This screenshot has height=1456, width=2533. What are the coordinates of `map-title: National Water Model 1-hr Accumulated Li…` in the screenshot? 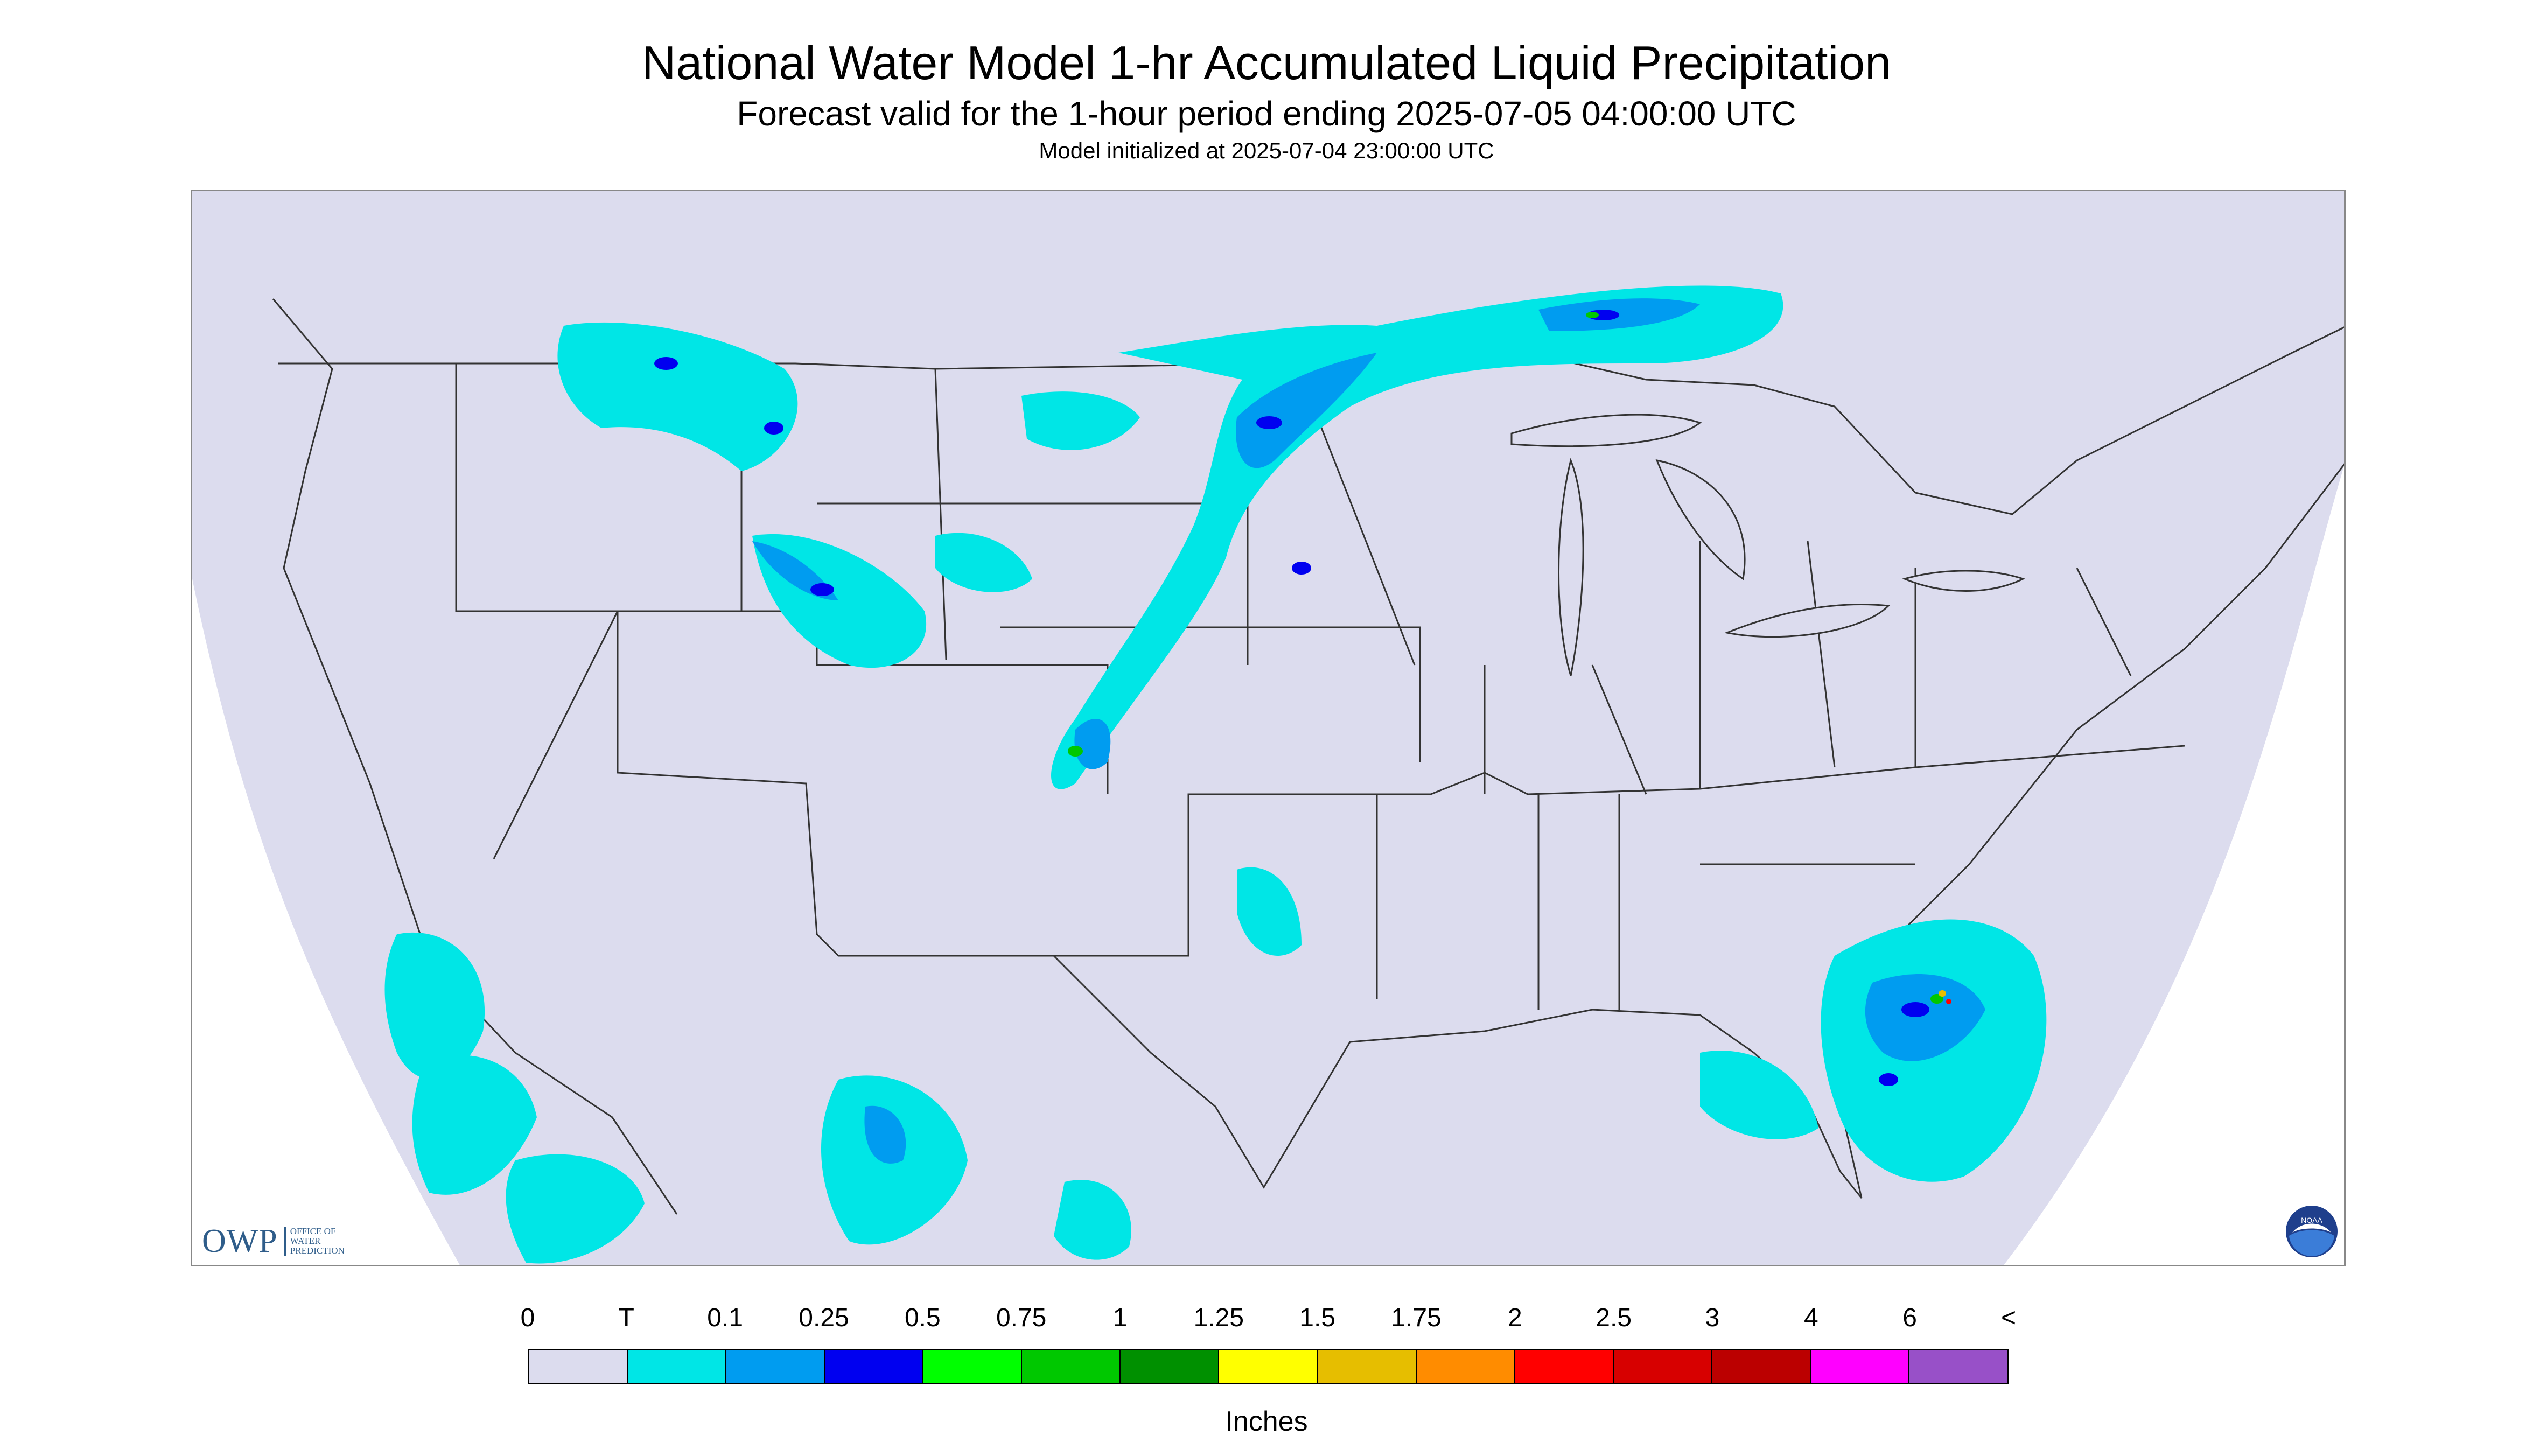 It's located at (1266, 62).